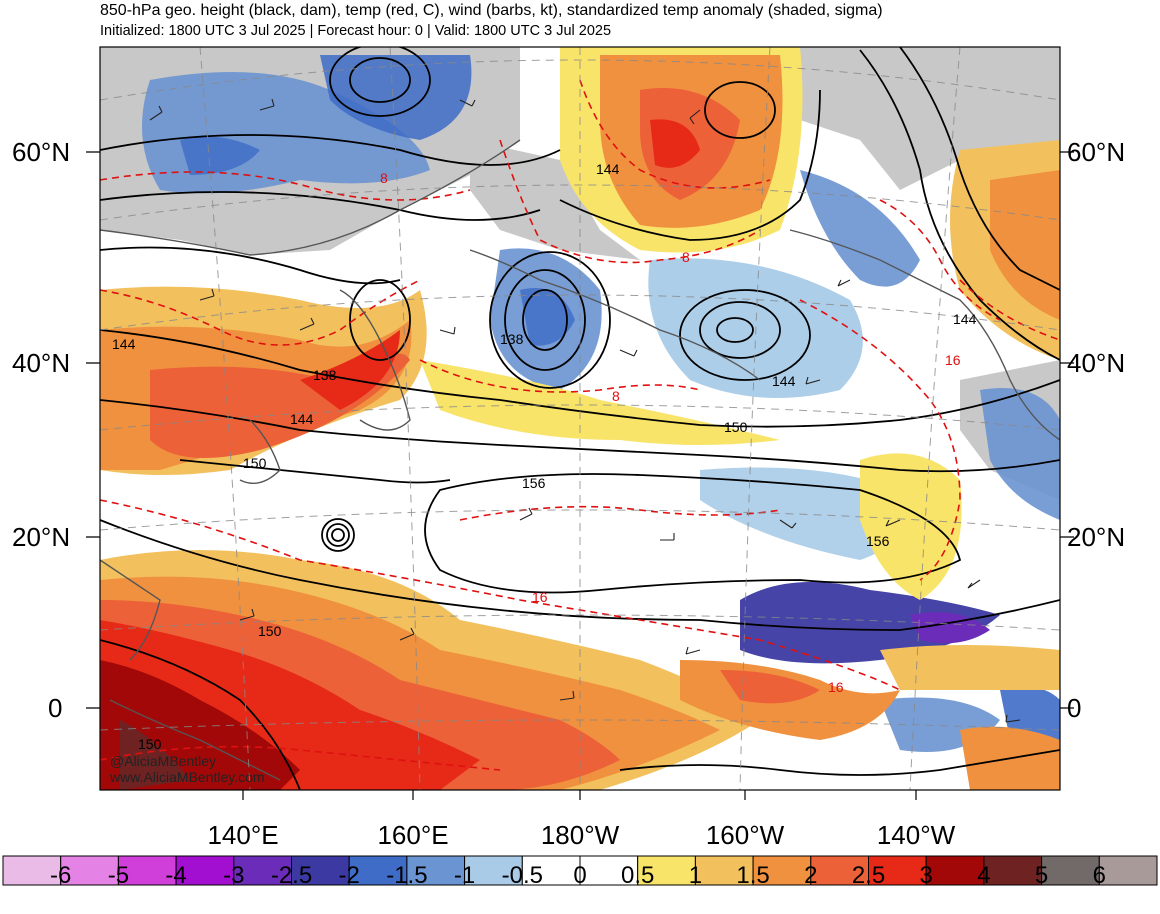 The width and height of the screenshot is (1160, 914). What do you see at coordinates (638, 875) in the screenshot?
I see `colorbar-label: 0.5` at bounding box center [638, 875].